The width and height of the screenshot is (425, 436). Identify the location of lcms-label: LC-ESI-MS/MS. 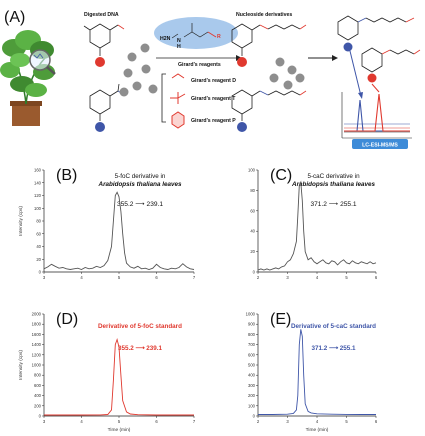
(380, 146).